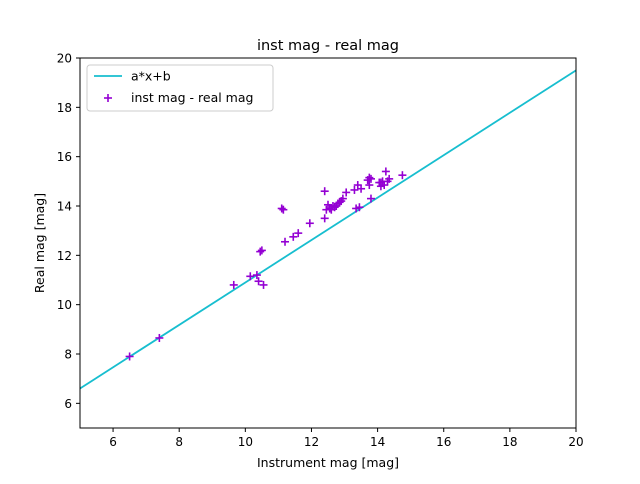 Image resolution: width=640 pixels, height=484 pixels. Describe the element at coordinates (68, 404) in the screenshot. I see `y-tick-label: 6` at that location.